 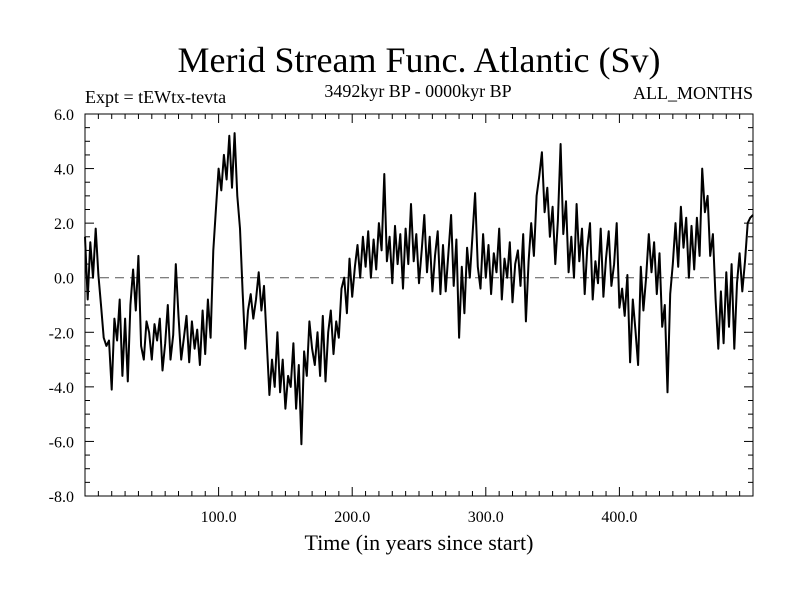 I want to click on x-axis-label: Time (in years since start), so click(x=419, y=542).